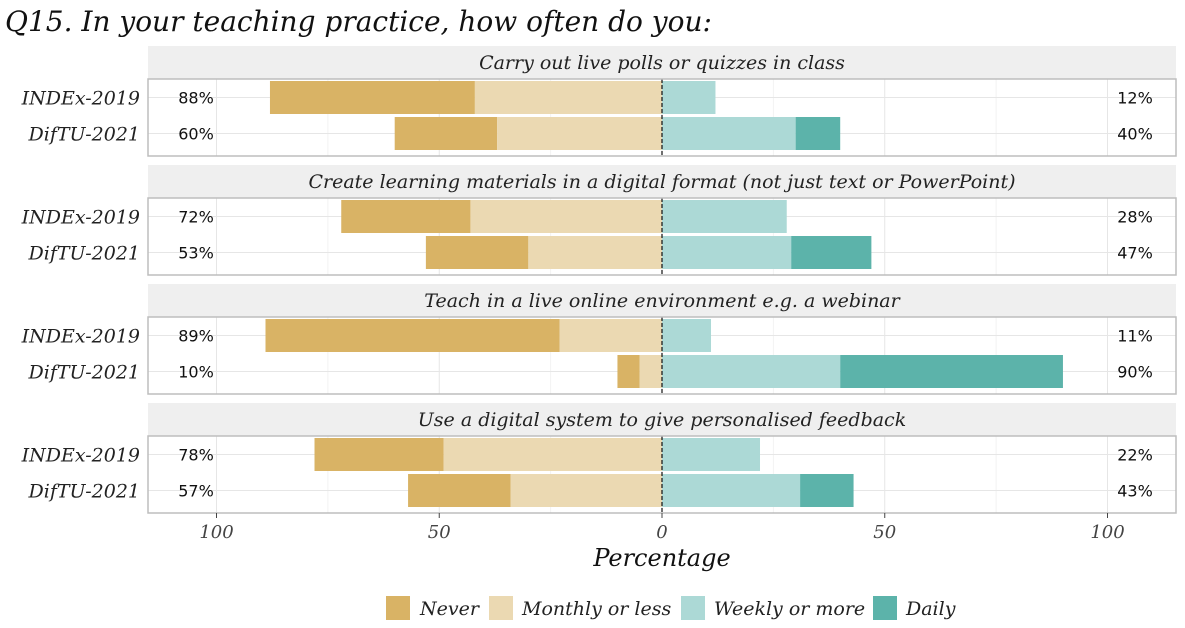 This screenshot has height=628, width=1185. What do you see at coordinates (661, 558) in the screenshot?
I see `x-axis-title: Percentage` at bounding box center [661, 558].